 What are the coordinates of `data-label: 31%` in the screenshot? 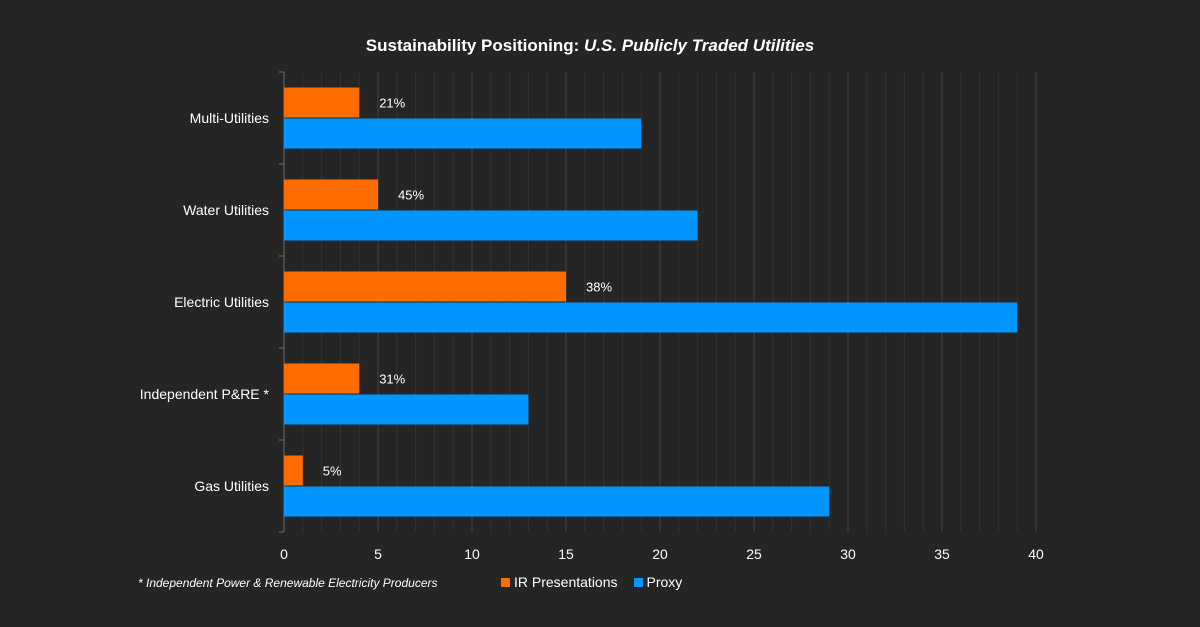 It's located at (392, 379).